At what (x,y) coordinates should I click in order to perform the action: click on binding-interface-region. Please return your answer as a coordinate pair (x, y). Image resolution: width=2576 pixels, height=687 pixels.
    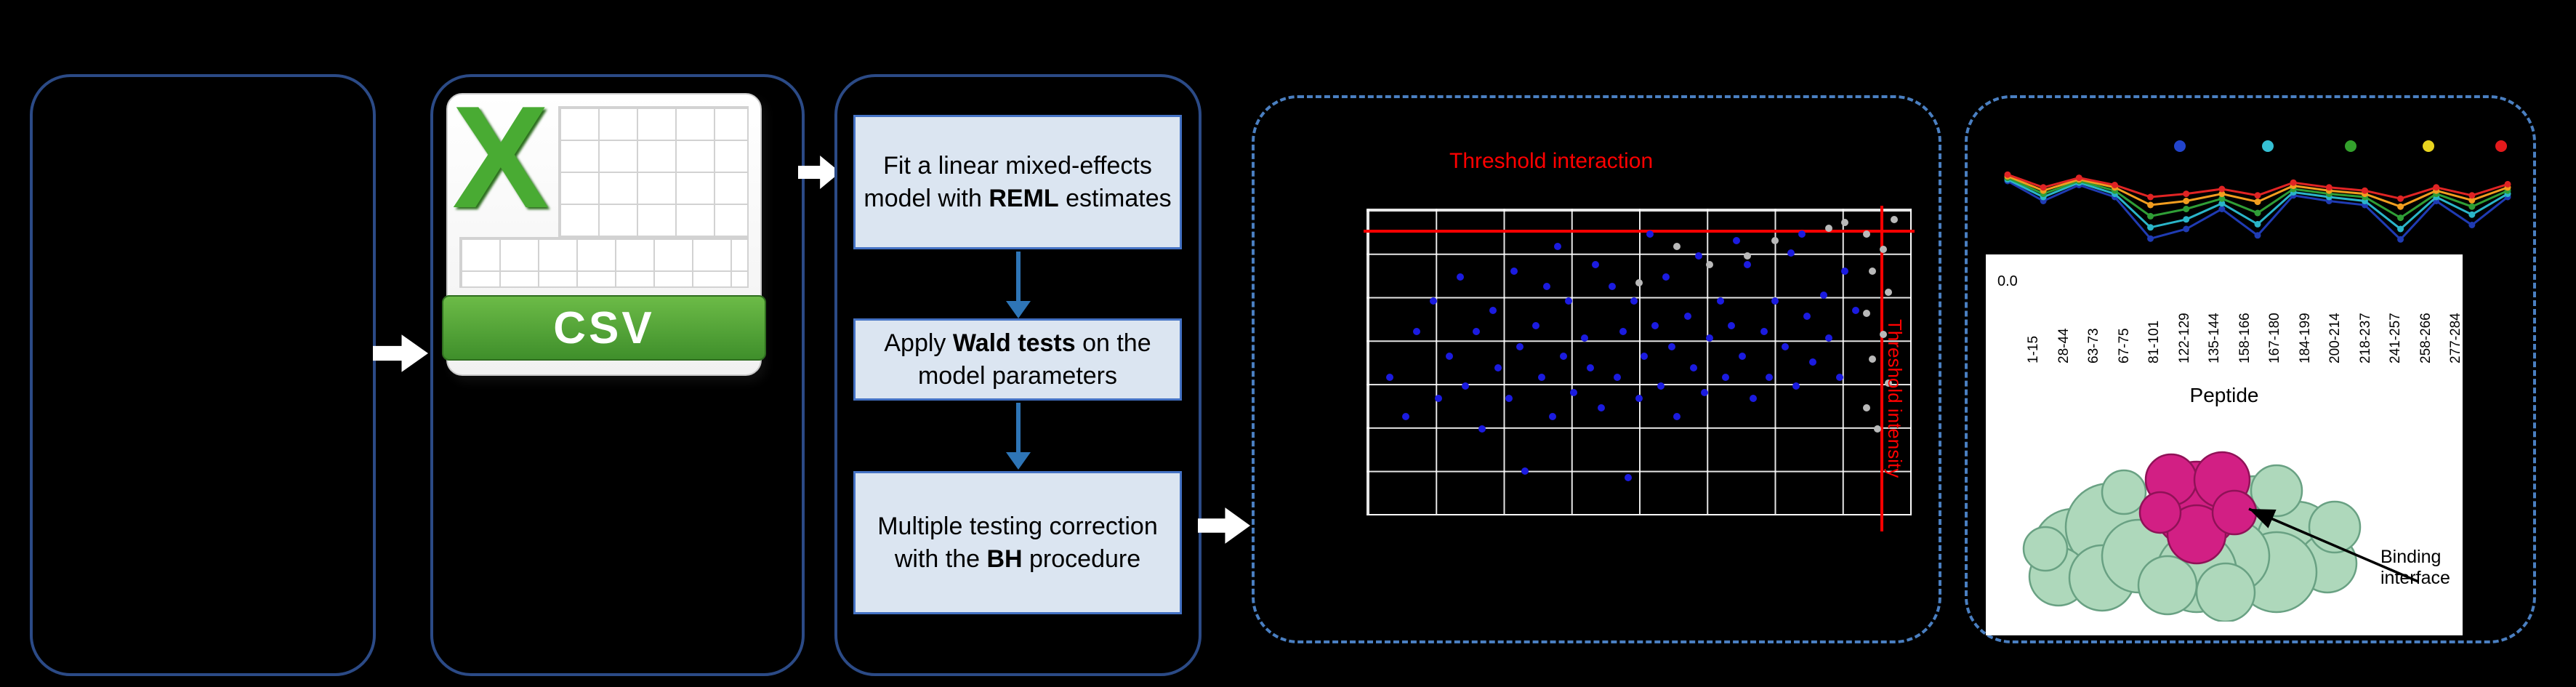
    Looking at the image, I should click on (2198, 508).